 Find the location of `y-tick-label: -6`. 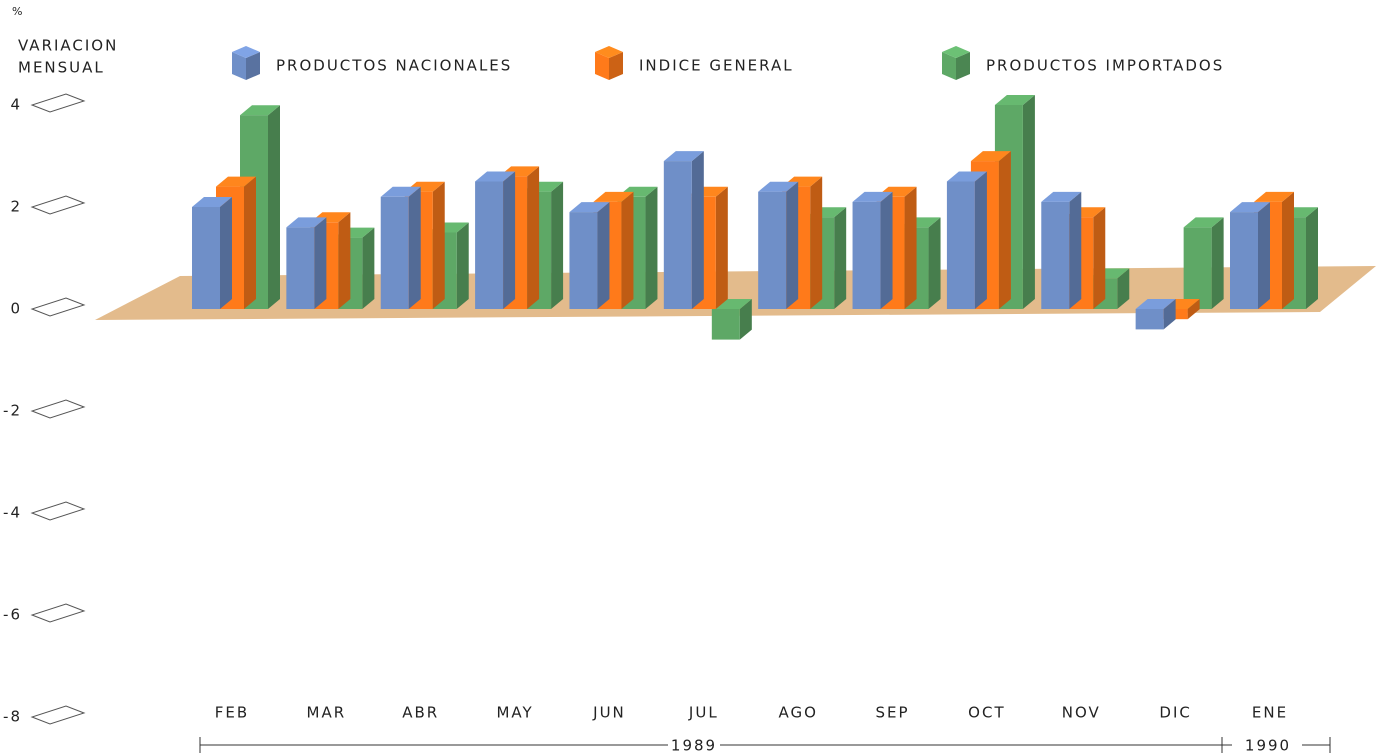

y-tick-label: -6 is located at coordinates (12, 615).